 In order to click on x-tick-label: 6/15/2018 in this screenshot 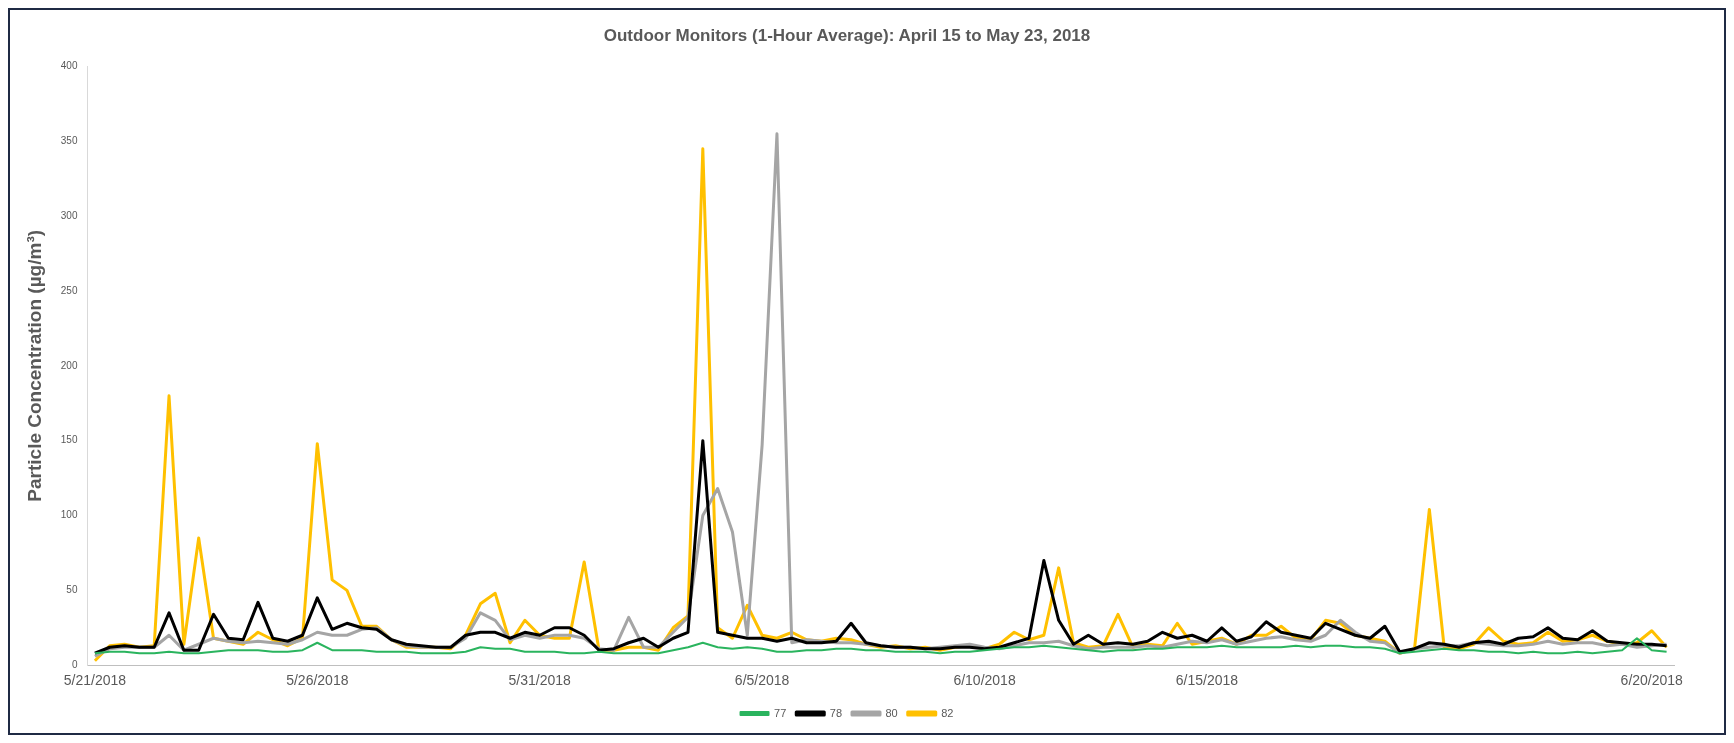, I will do `click(1207, 680)`.